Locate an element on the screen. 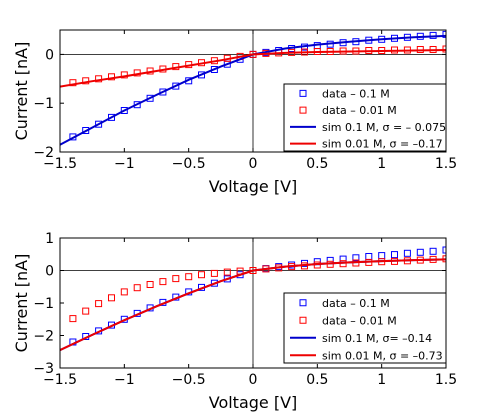 The image size is (491, 412). legend-entry-label: sim 0.1 M, σ= –0.14 is located at coordinates (377, 338).